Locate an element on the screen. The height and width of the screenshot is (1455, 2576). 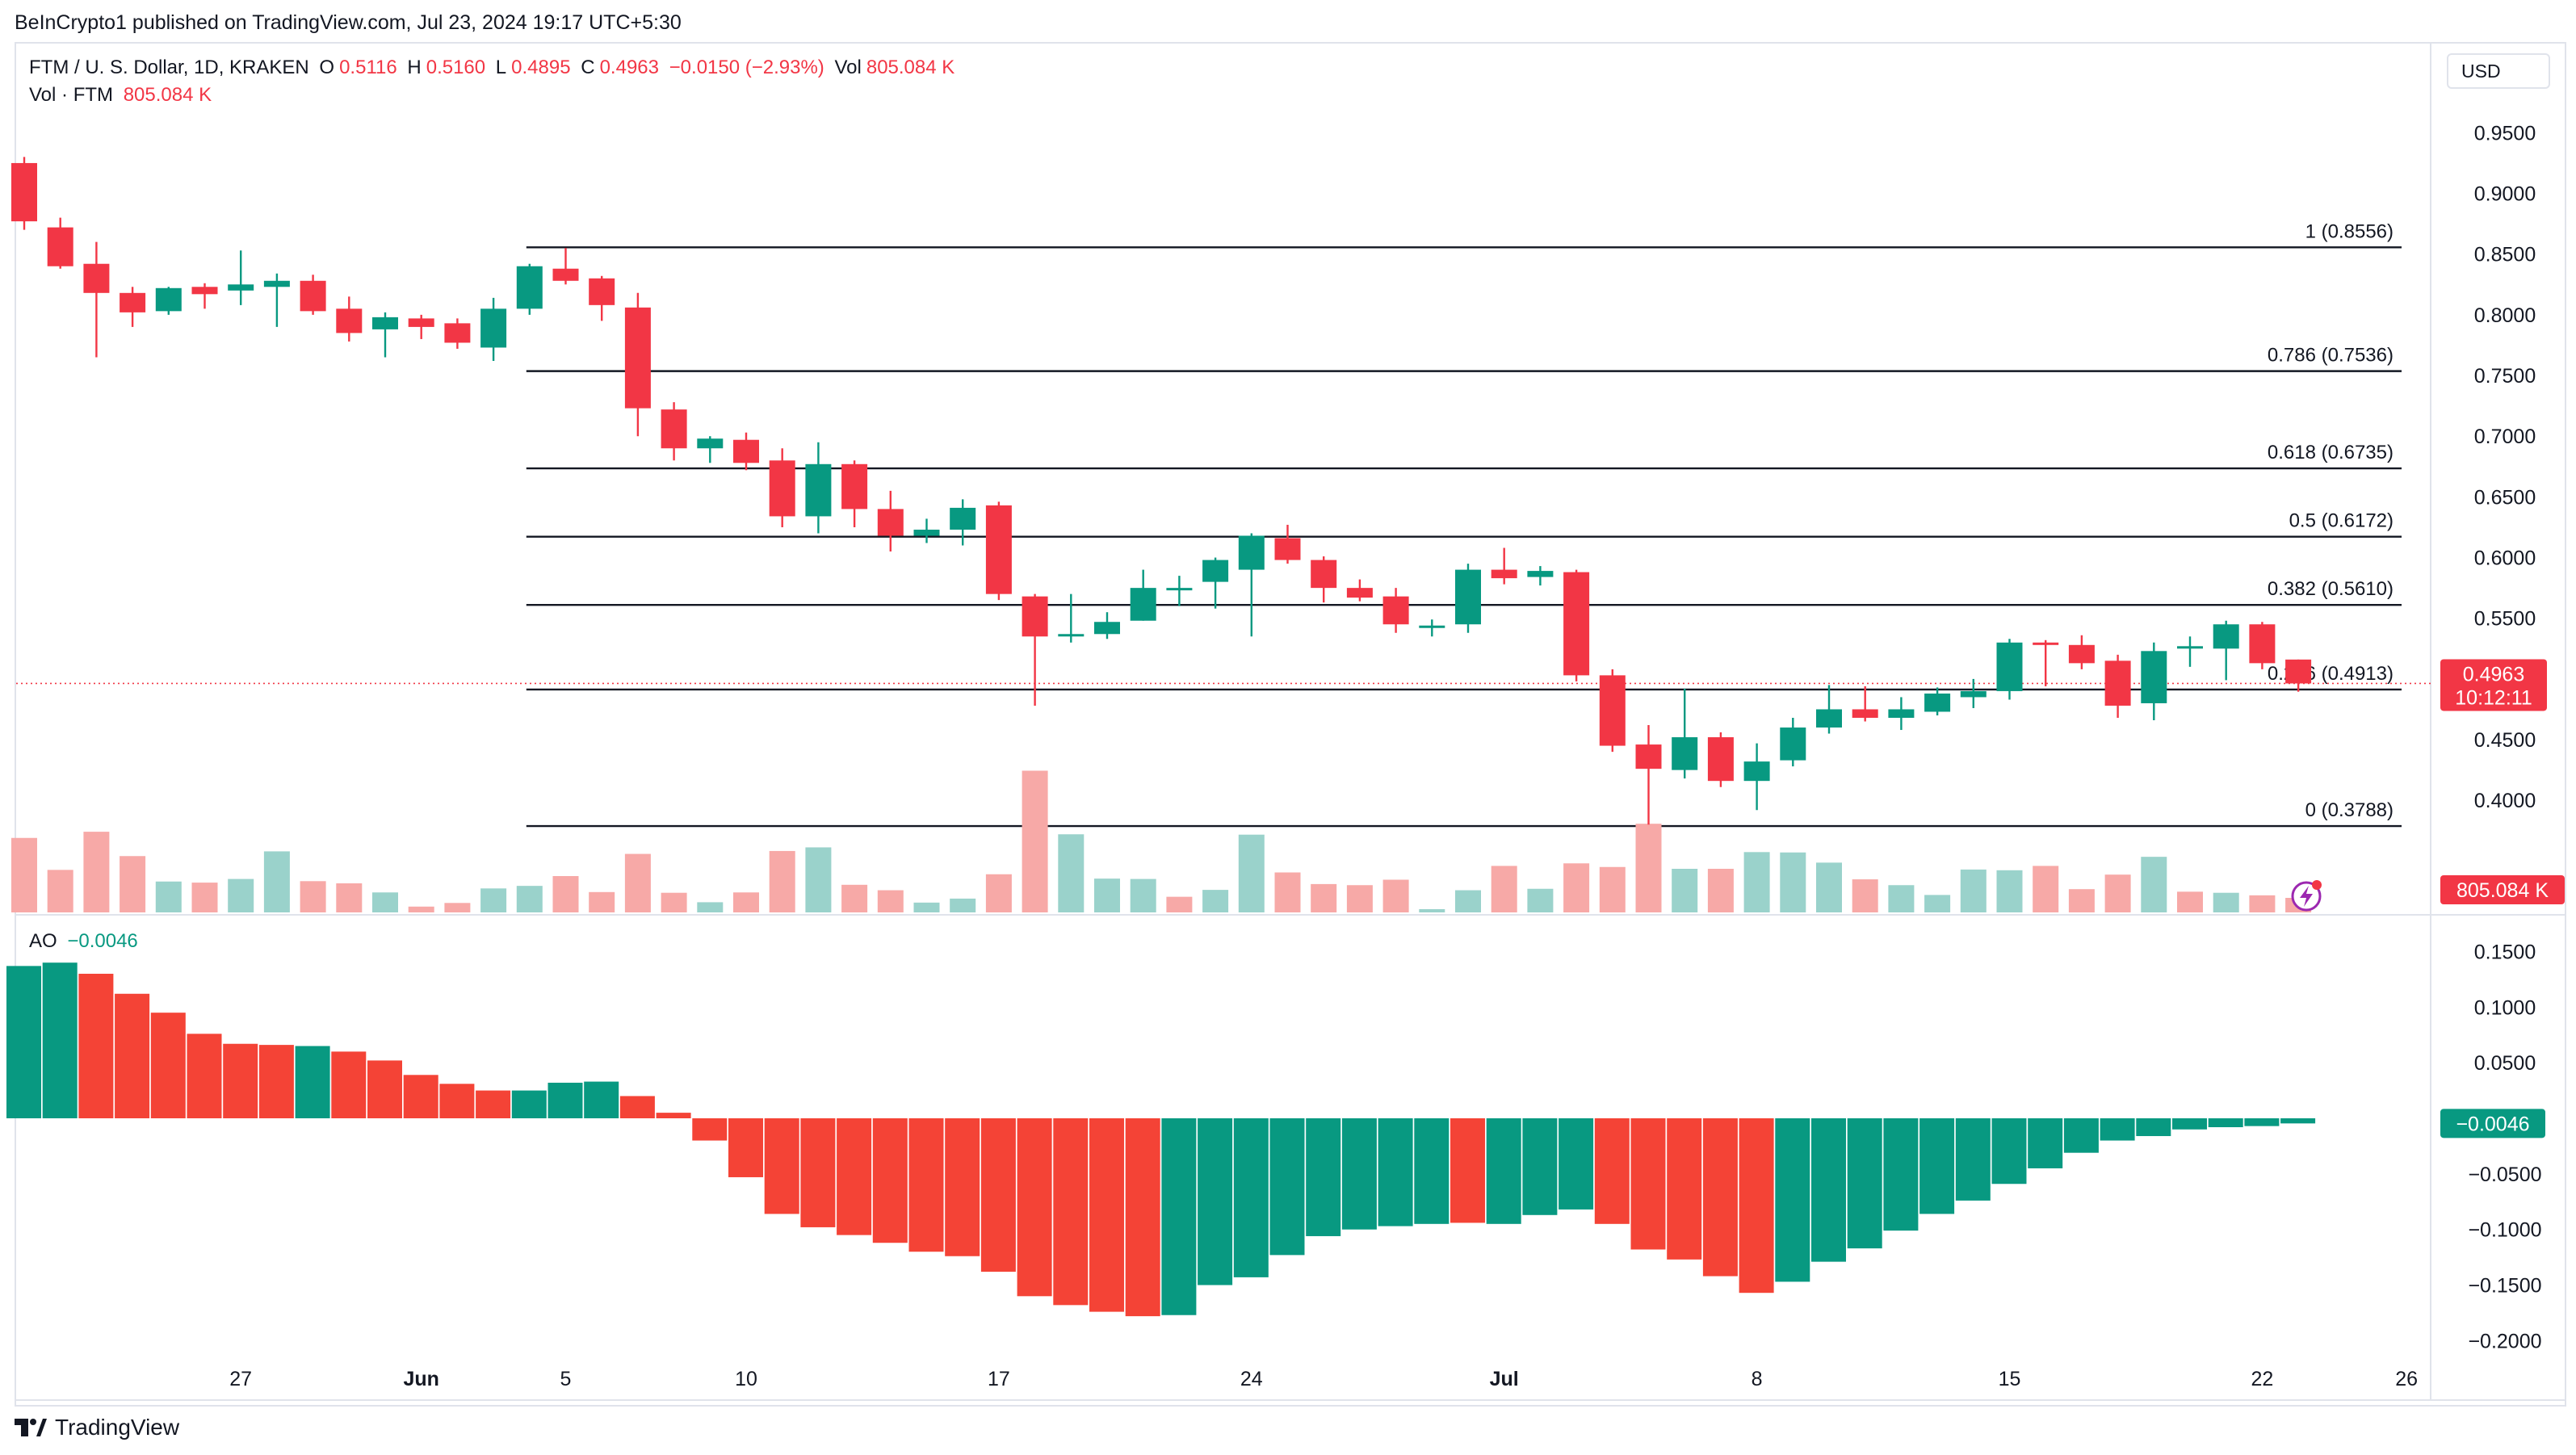
volume-legend: Vol · FTM 805.084 K is located at coordinates (122, 96).